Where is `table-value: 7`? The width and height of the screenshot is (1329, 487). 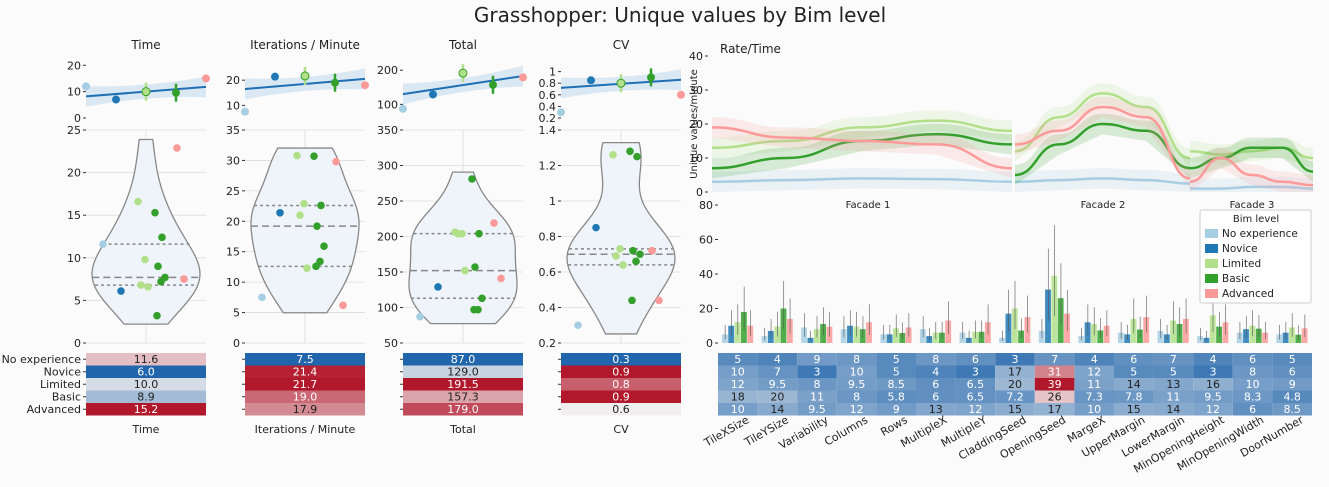
table-value: 7 is located at coordinates (1173, 359).